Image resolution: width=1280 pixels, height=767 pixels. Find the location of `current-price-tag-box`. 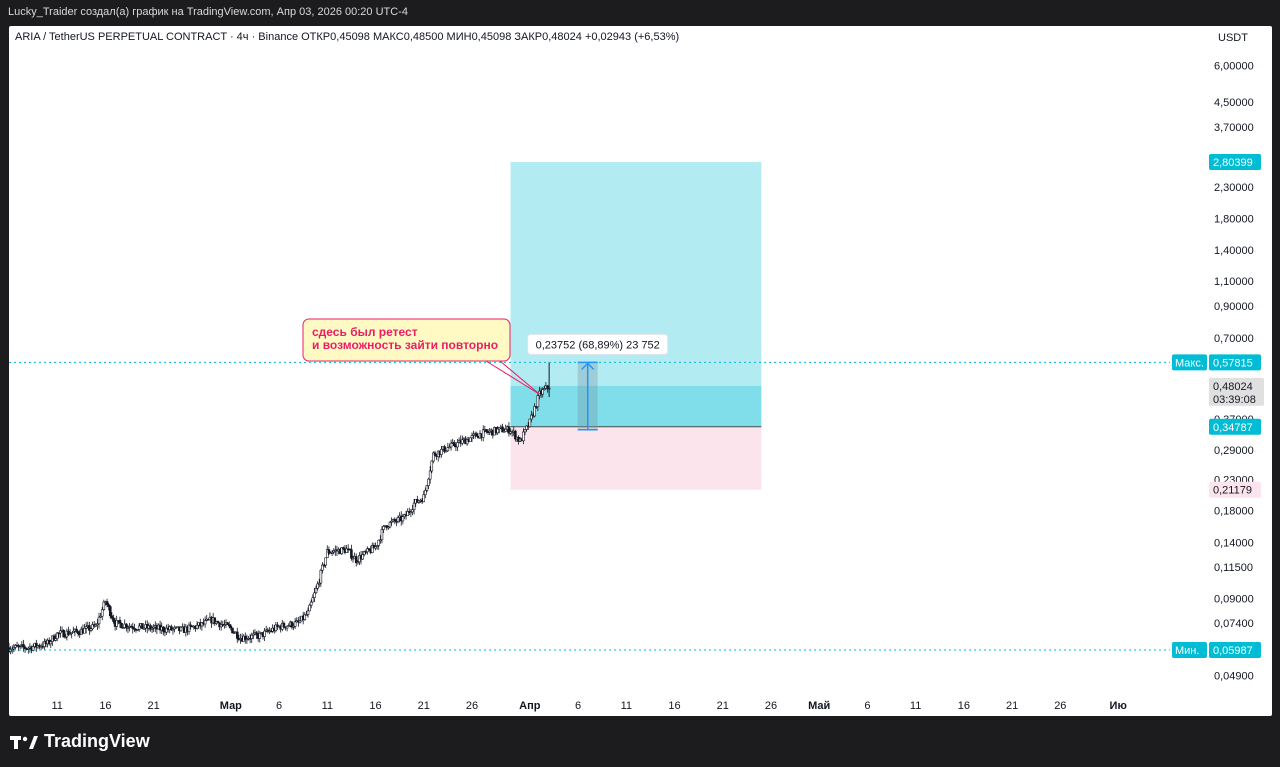

current-price-tag-box is located at coordinates (1236, 391).